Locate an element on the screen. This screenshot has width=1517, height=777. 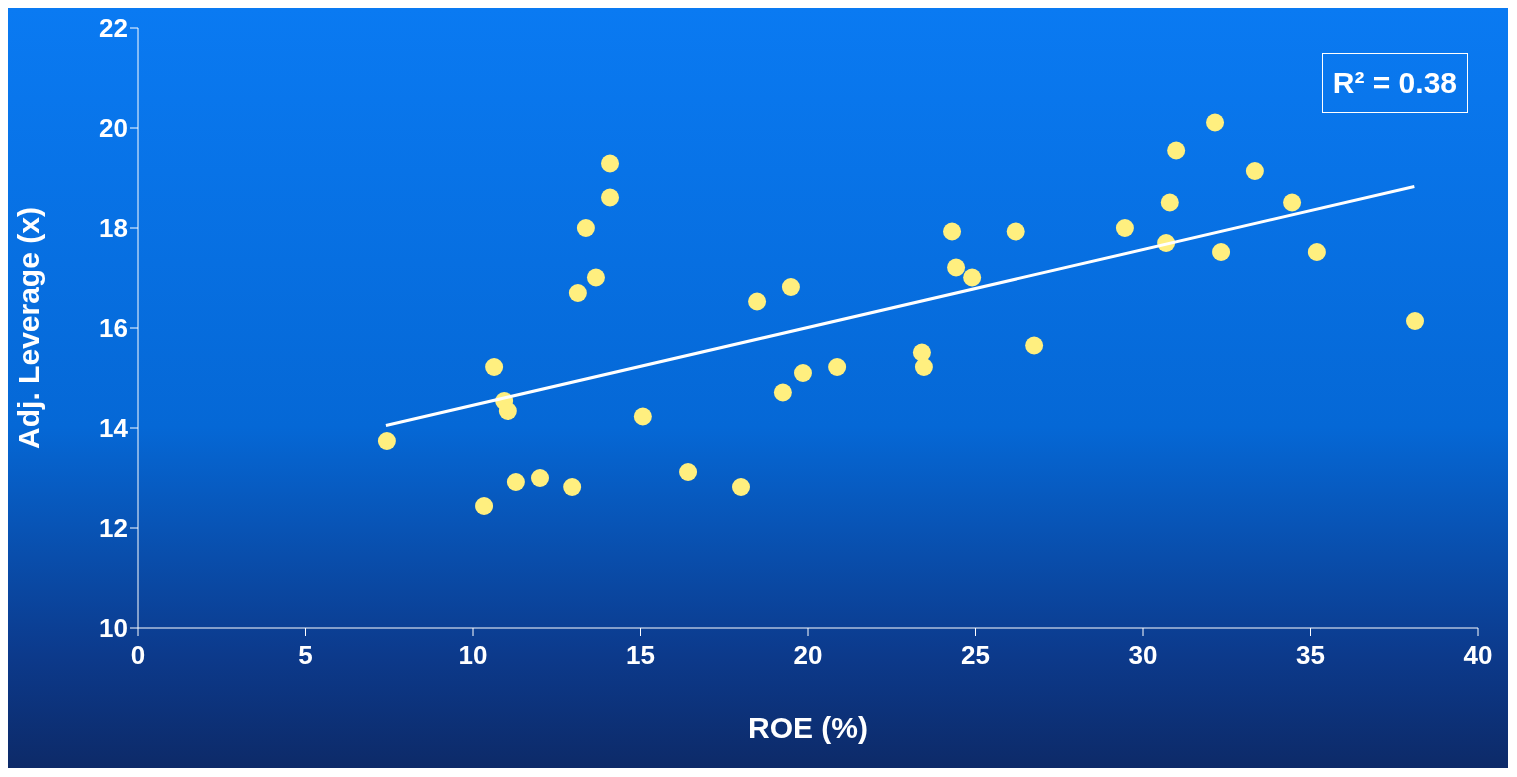
x-tick-label: 5 is located at coordinates (305, 655).